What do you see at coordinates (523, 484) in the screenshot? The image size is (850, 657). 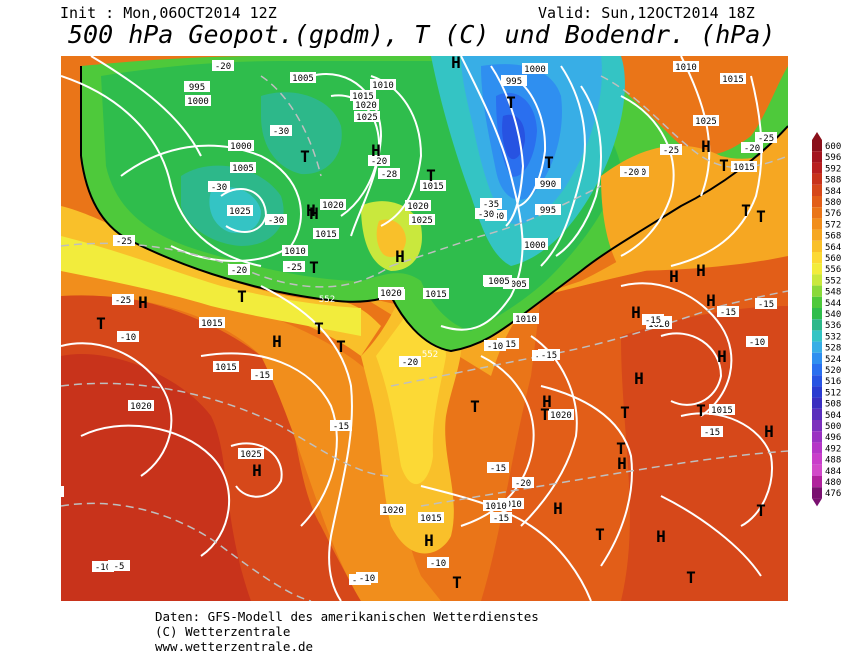 I see `temperature-label: -20` at bounding box center [523, 484].